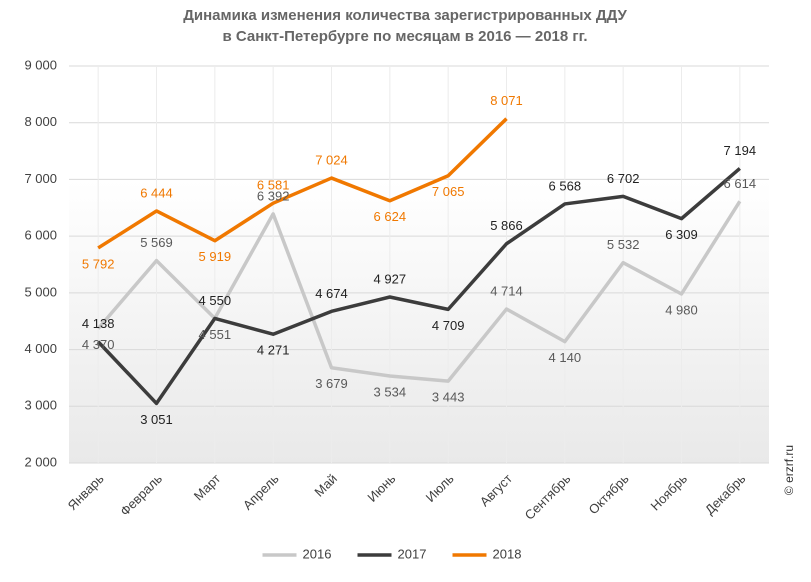  Describe the element at coordinates (156, 192) in the screenshot. I see `data-label: 6 444` at that location.